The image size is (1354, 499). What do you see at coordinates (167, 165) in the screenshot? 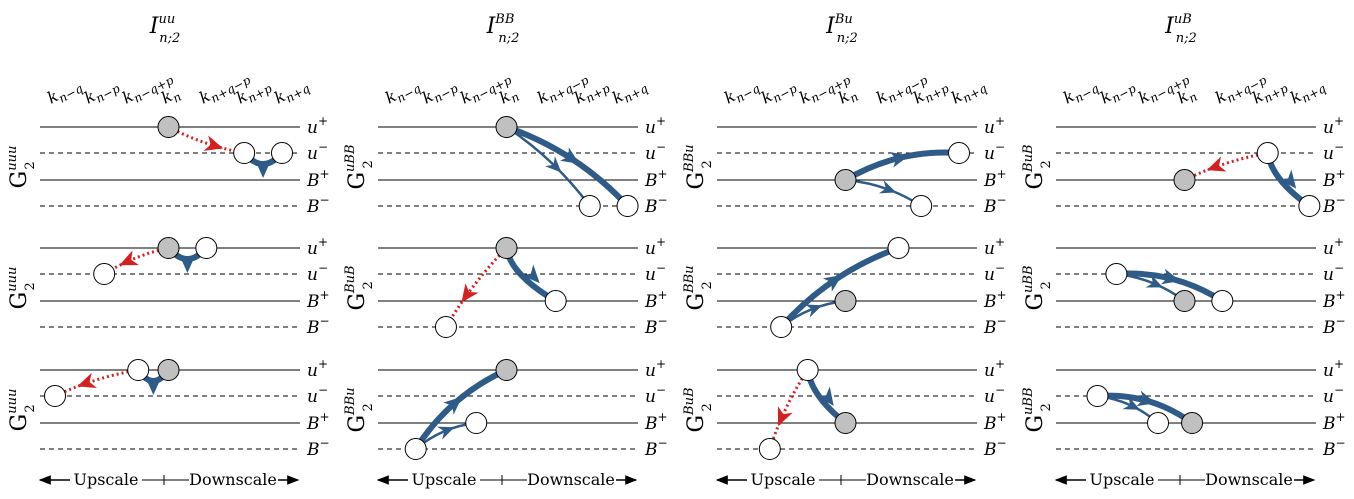
I see `row-1: u+u− B+B− Guuu 2` at bounding box center [167, 165].